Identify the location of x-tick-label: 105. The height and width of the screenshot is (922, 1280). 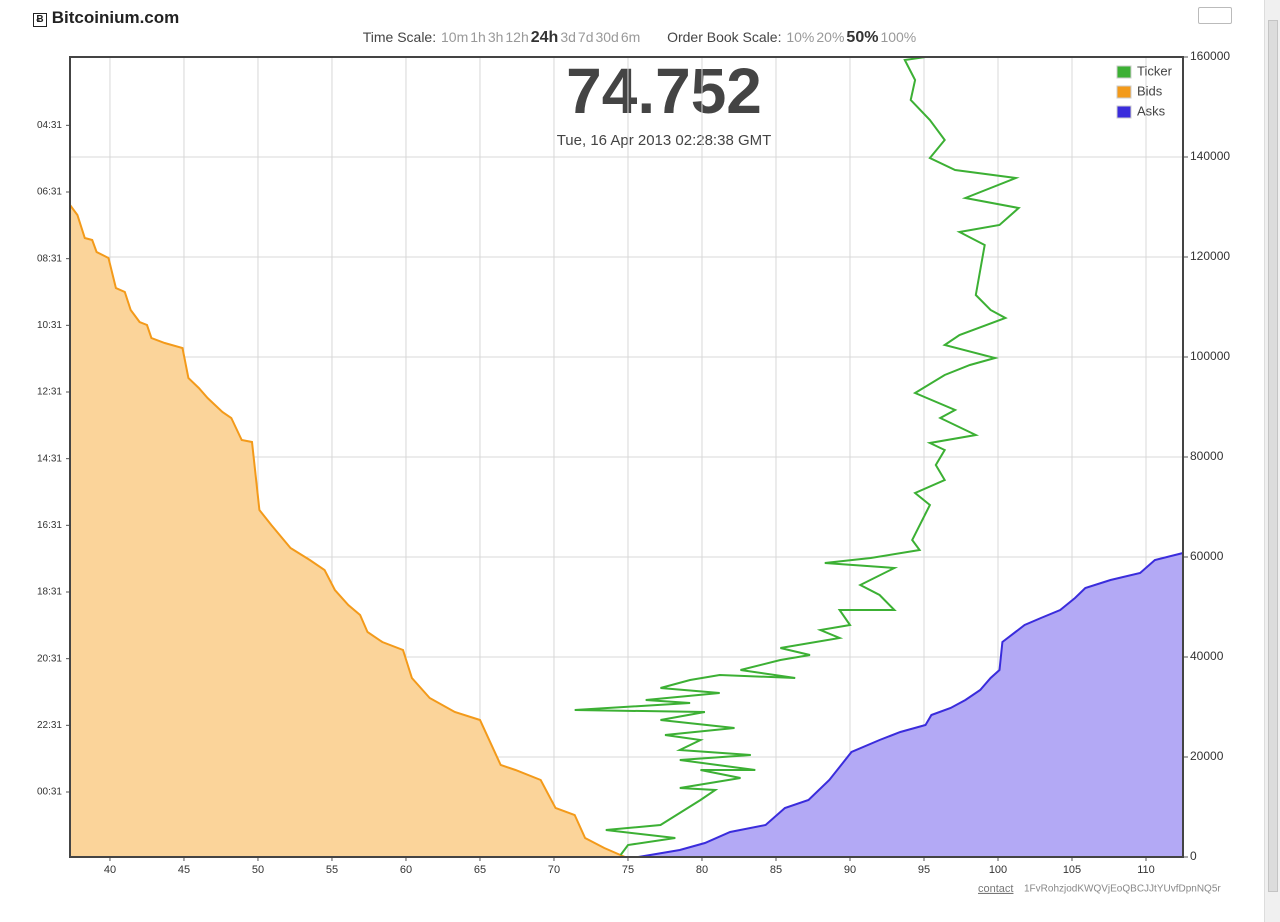
(1072, 870).